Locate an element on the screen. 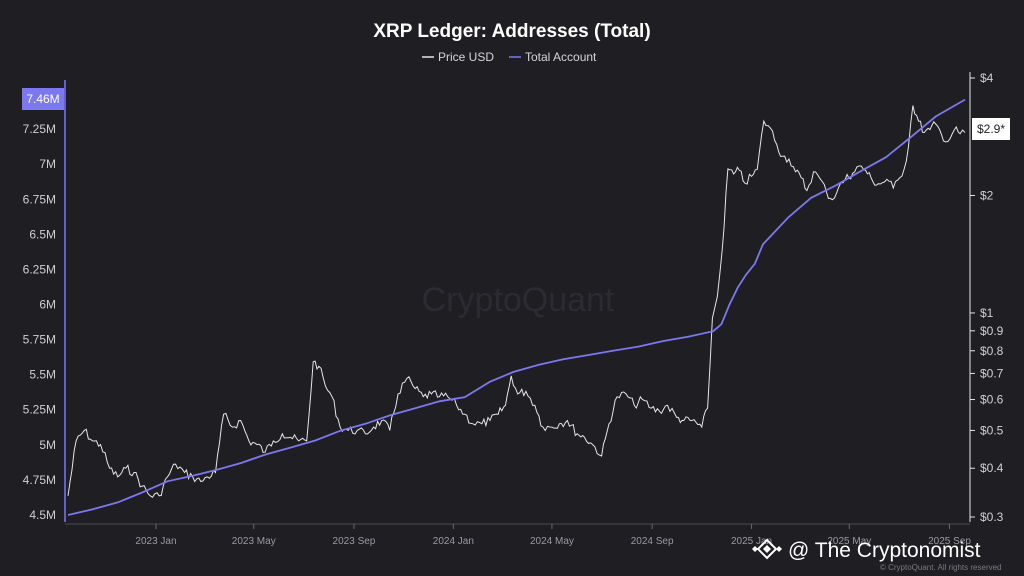  right-current-value: $2.9* is located at coordinates (991, 129).